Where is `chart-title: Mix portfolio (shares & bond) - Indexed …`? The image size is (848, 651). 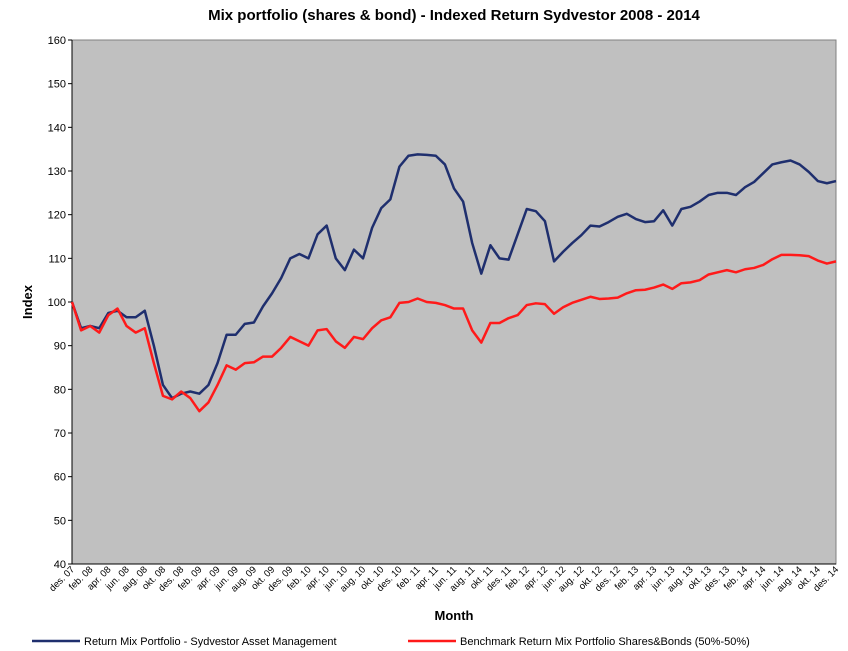 chart-title: Mix portfolio (shares & bond) - Indexed … is located at coordinates (454, 15).